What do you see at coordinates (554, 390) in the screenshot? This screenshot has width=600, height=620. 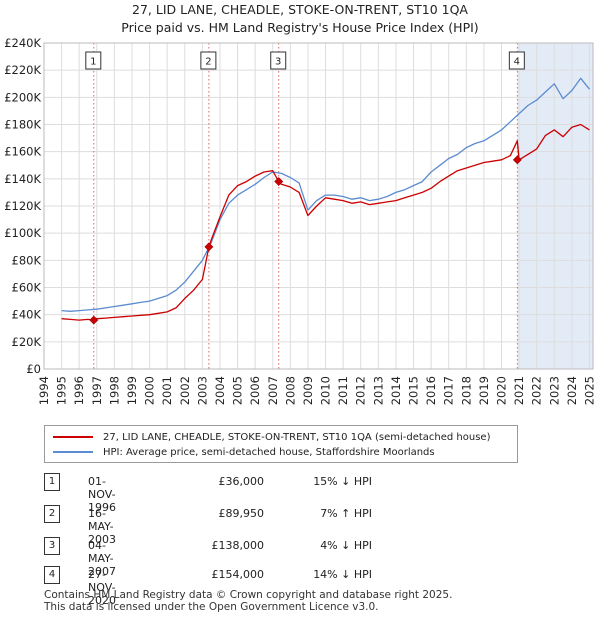 I see `x-tick-label: 2023` at bounding box center [554, 390].